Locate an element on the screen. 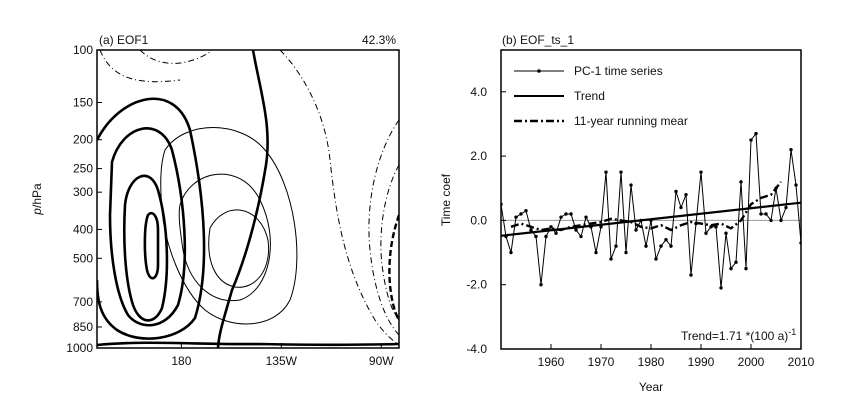  panel-b-xtick-label: 1980 is located at coordinates (651, 362).